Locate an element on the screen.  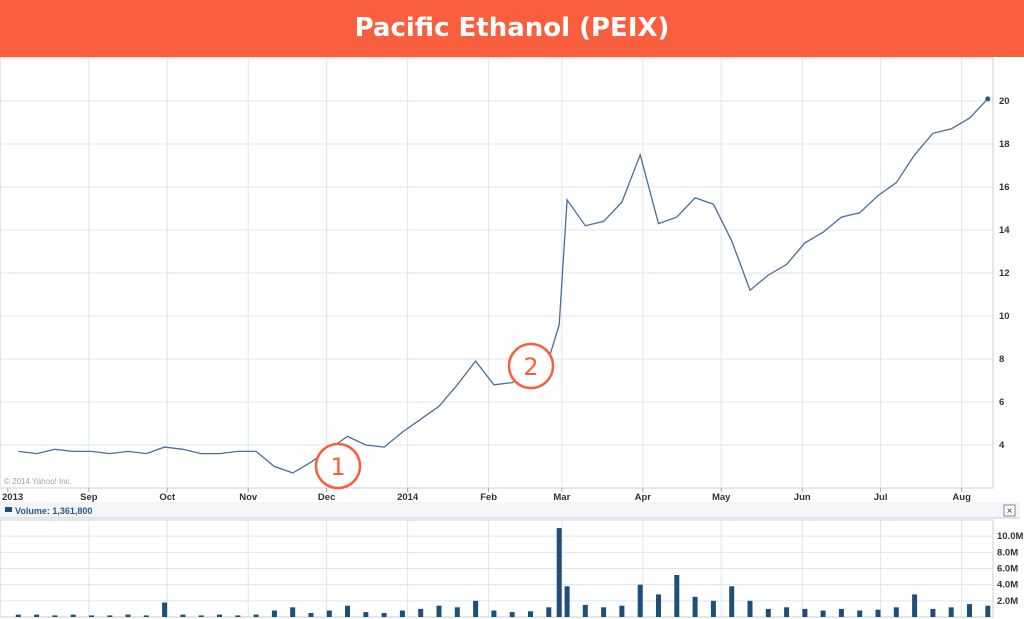
volume-y-tick-label: 6.0M is located at coordinates (1007, 569).